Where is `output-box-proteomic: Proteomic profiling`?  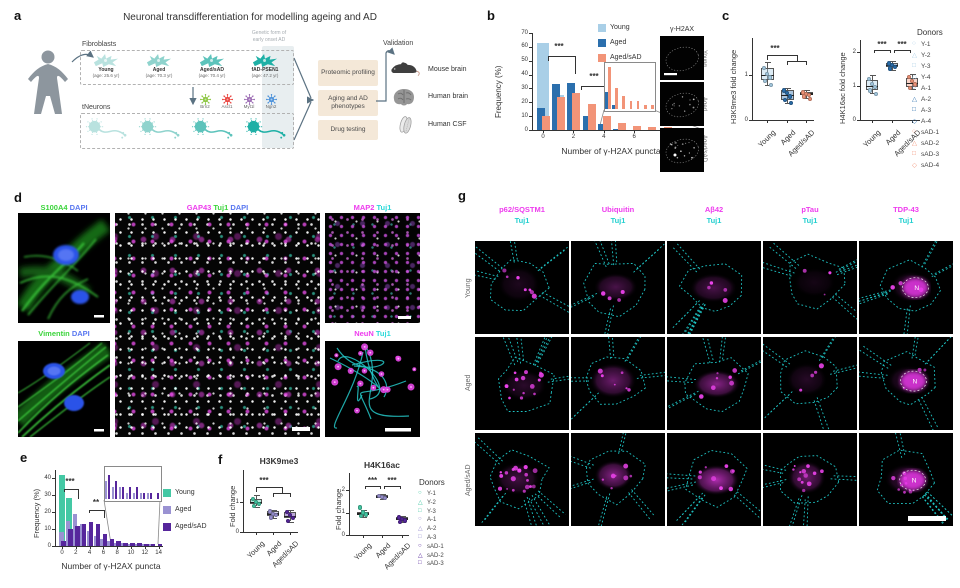 output-box-proteomic: Proteomic profiling is located at coordinates (348, 73).